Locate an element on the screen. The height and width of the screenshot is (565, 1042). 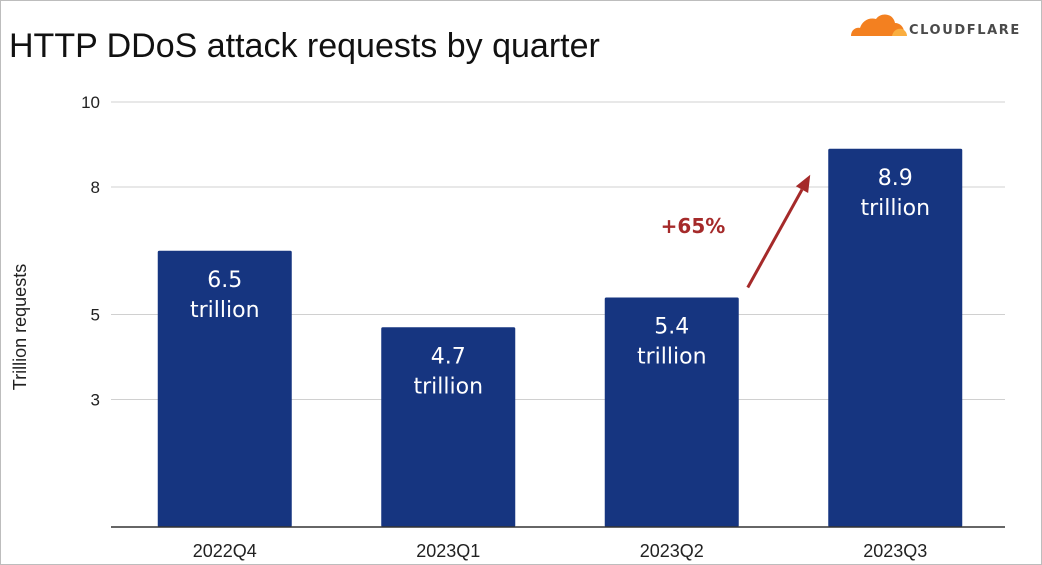
cloud-icon-accent-shape is located at coordinates (899, 32).